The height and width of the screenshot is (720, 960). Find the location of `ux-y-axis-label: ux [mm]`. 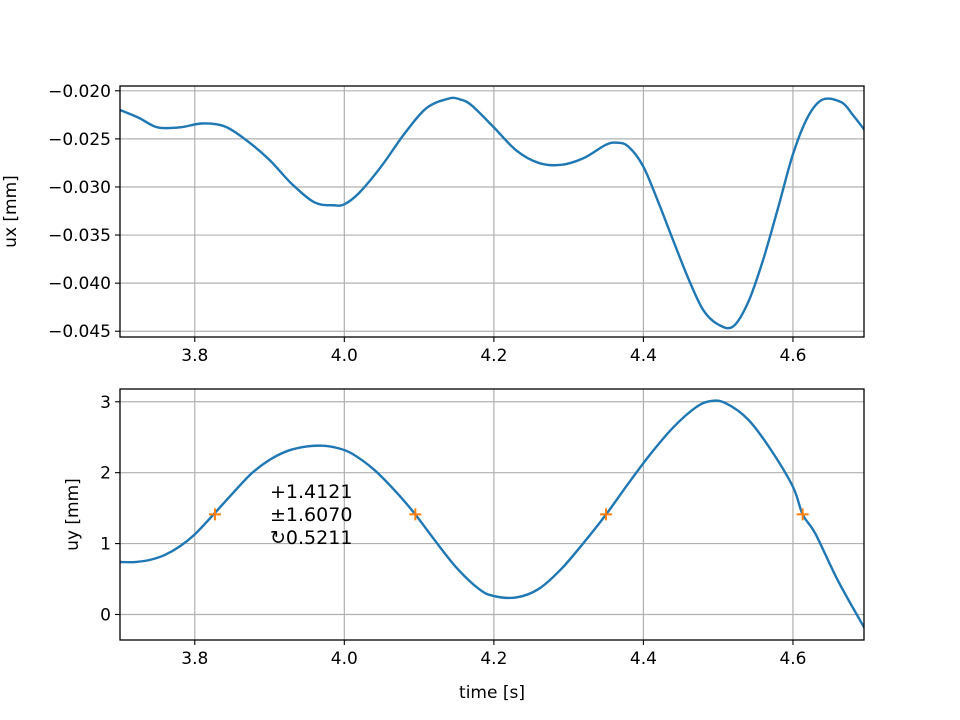

ux-y-axis-label: ux [mm] is located at coordinates (11, 211).